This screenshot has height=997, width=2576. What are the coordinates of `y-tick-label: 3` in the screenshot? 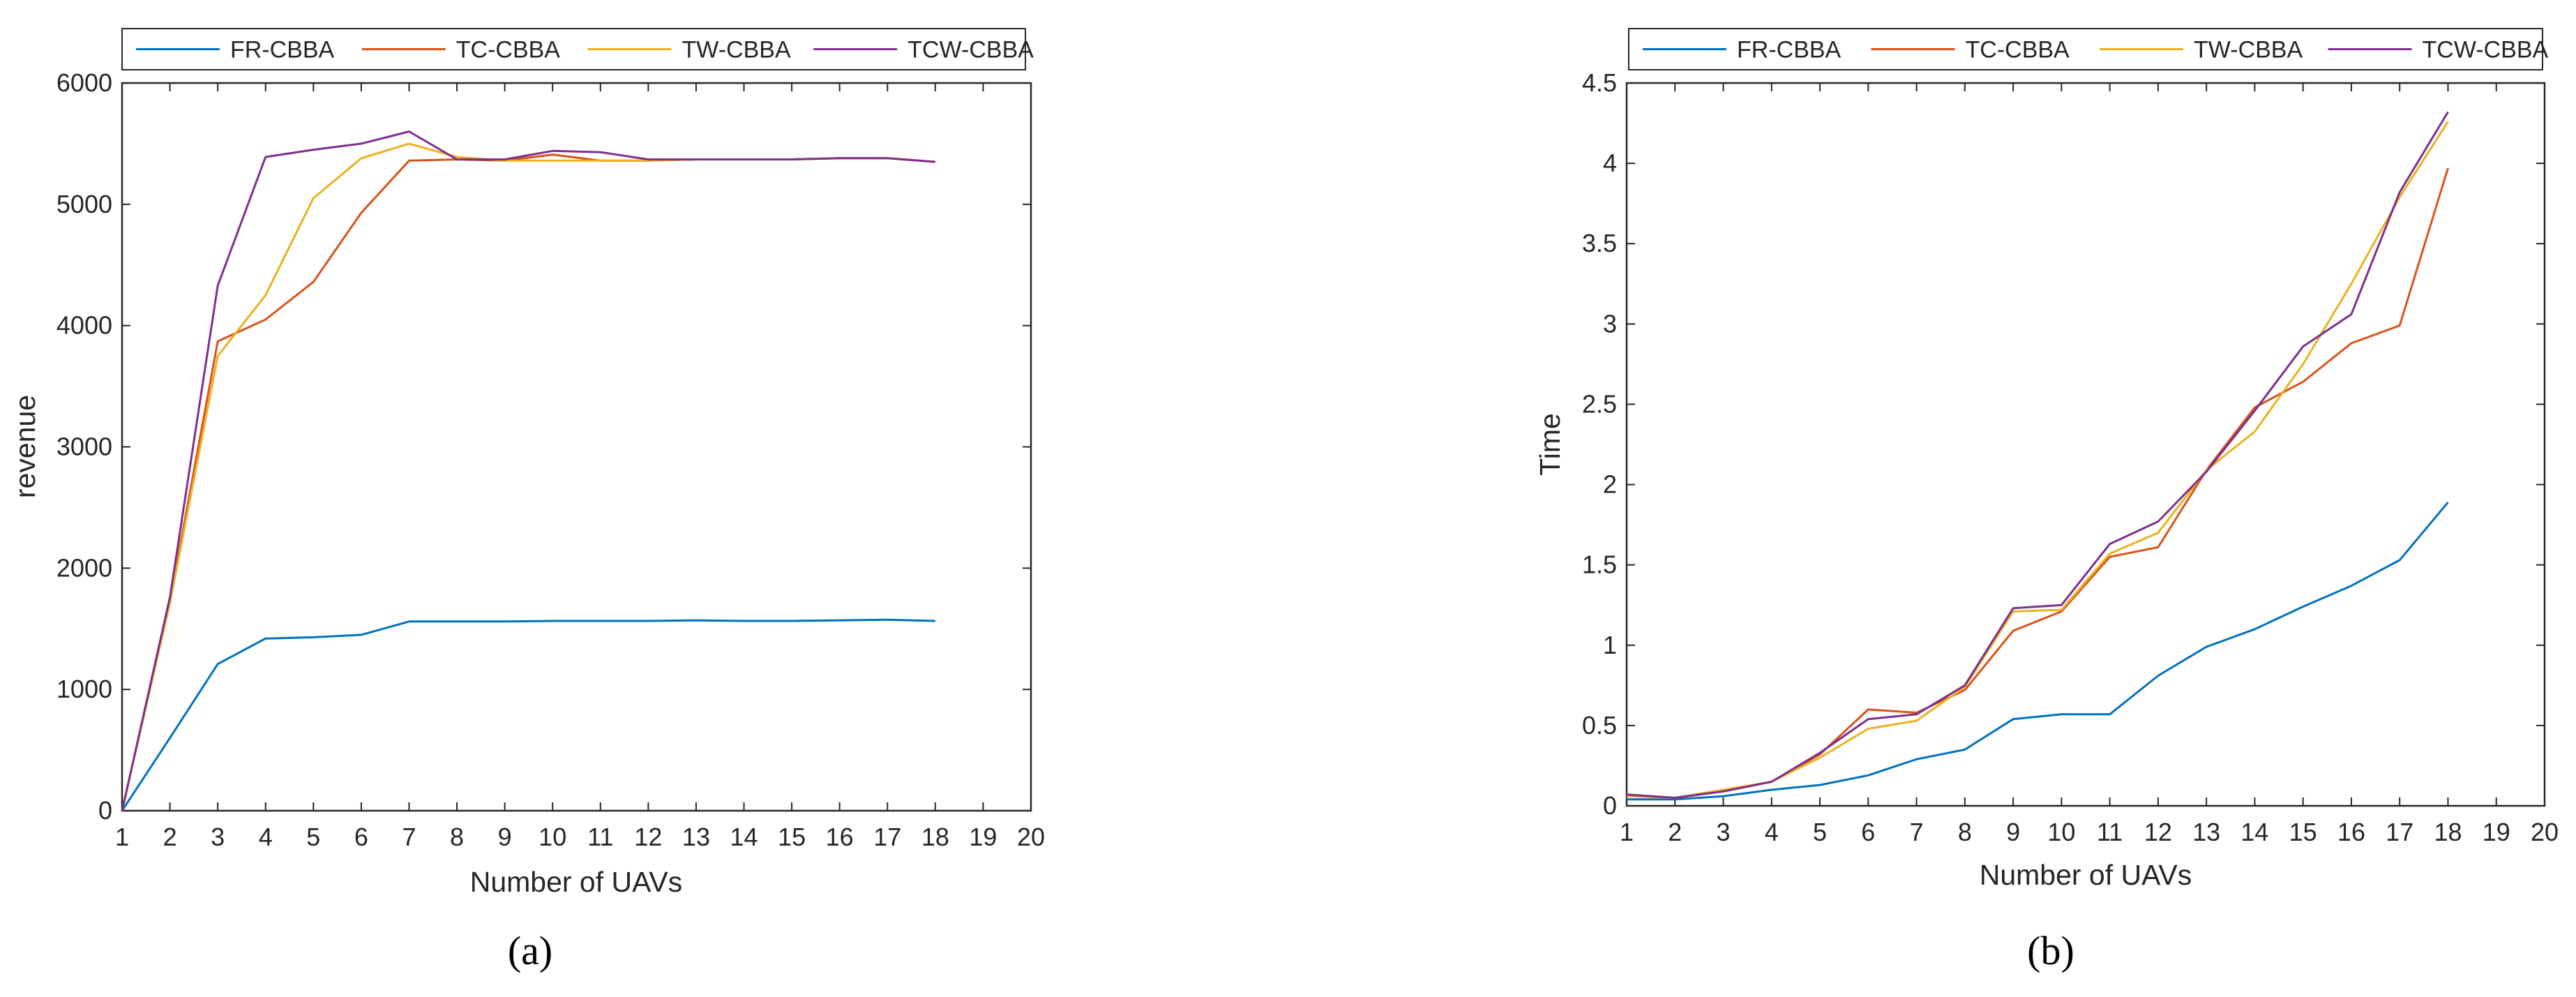 It's located at (1610, 323).